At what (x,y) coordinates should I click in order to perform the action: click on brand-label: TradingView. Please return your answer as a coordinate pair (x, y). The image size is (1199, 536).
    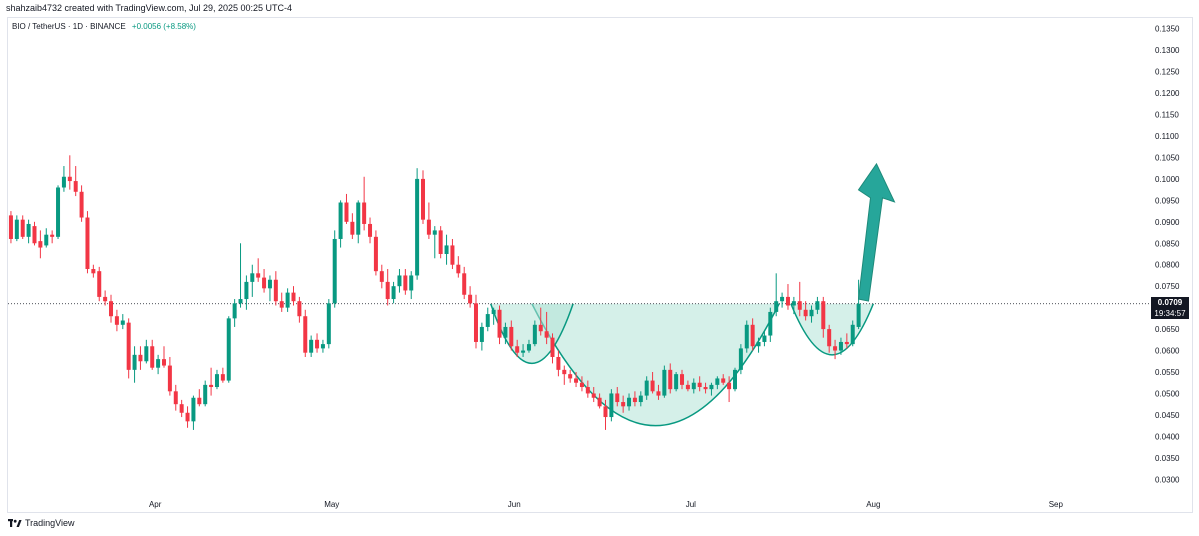
    Looking at the image, I should click on (50, 523).